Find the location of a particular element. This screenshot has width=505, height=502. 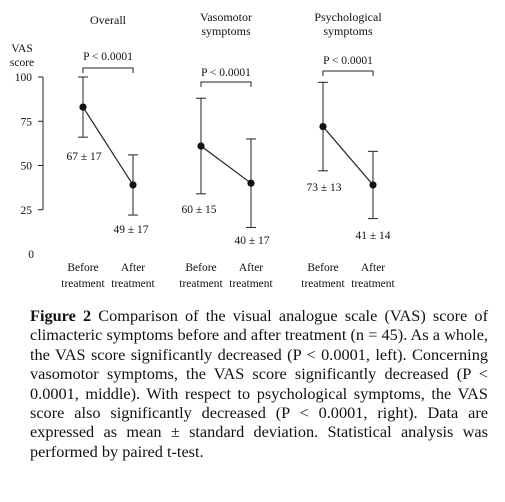

figure-label: Figure 2 is located at coordinates (61, 315).